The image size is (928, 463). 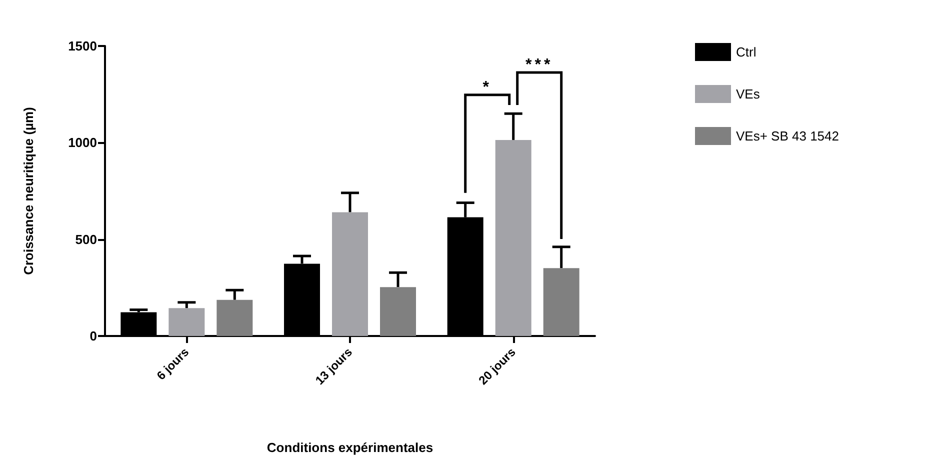 What do you see at coordinates (748, 94) in the screenshot?
I see `legend-label: VEs` at bounding box center [748, 94].